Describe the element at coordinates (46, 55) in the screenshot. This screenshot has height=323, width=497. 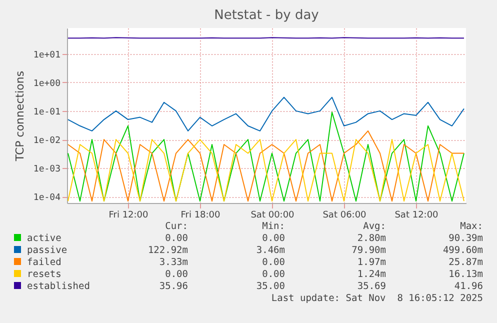
I see `y-tick-label: 1e+01` at that location.